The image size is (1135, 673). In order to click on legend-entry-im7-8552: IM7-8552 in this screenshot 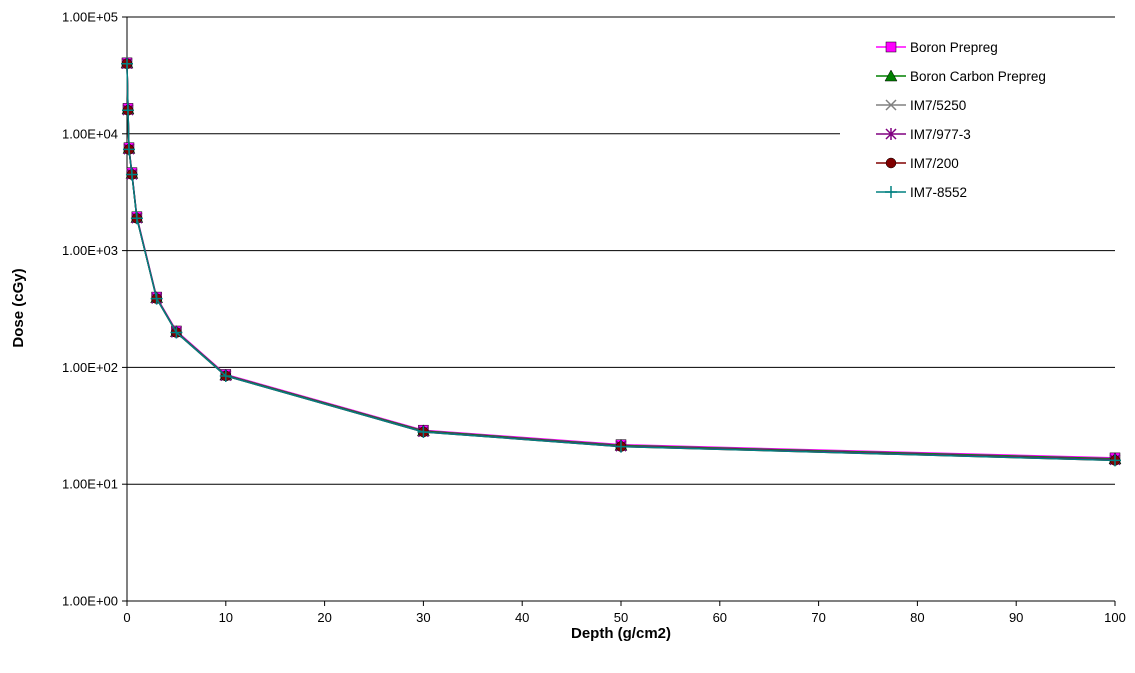, I will do `click(921, 192)`.